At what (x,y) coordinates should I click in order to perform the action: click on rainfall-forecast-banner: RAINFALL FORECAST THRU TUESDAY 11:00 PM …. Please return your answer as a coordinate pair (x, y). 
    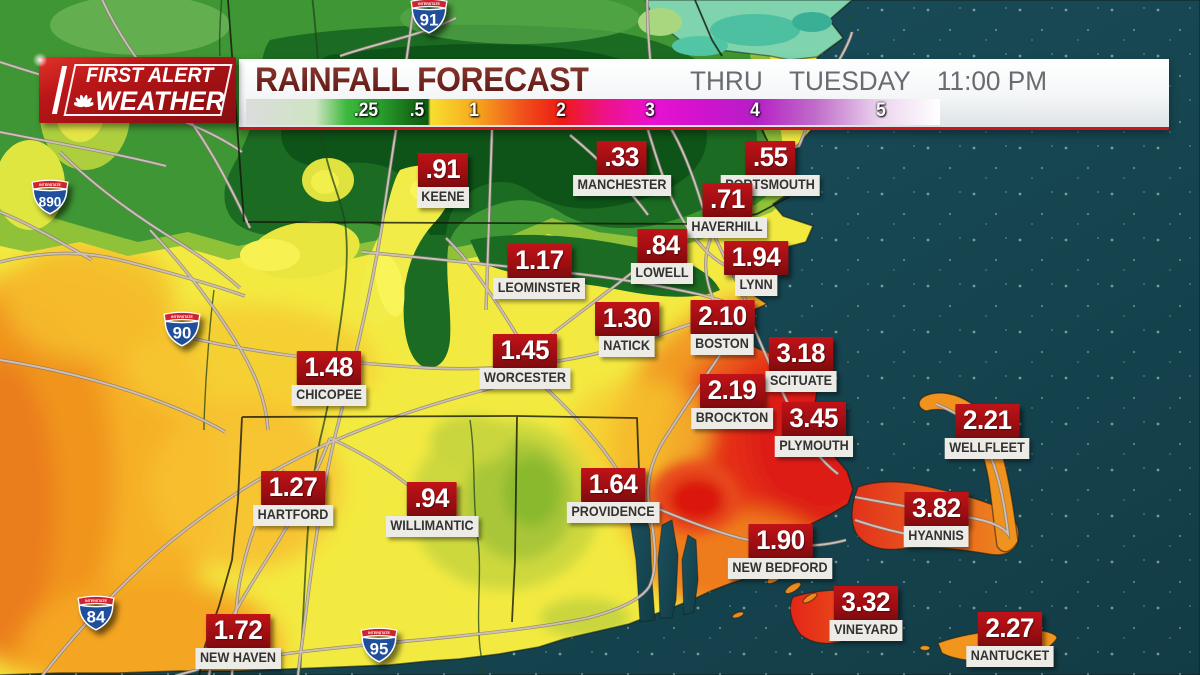
    Looking at the image, I should click on (704, 94).